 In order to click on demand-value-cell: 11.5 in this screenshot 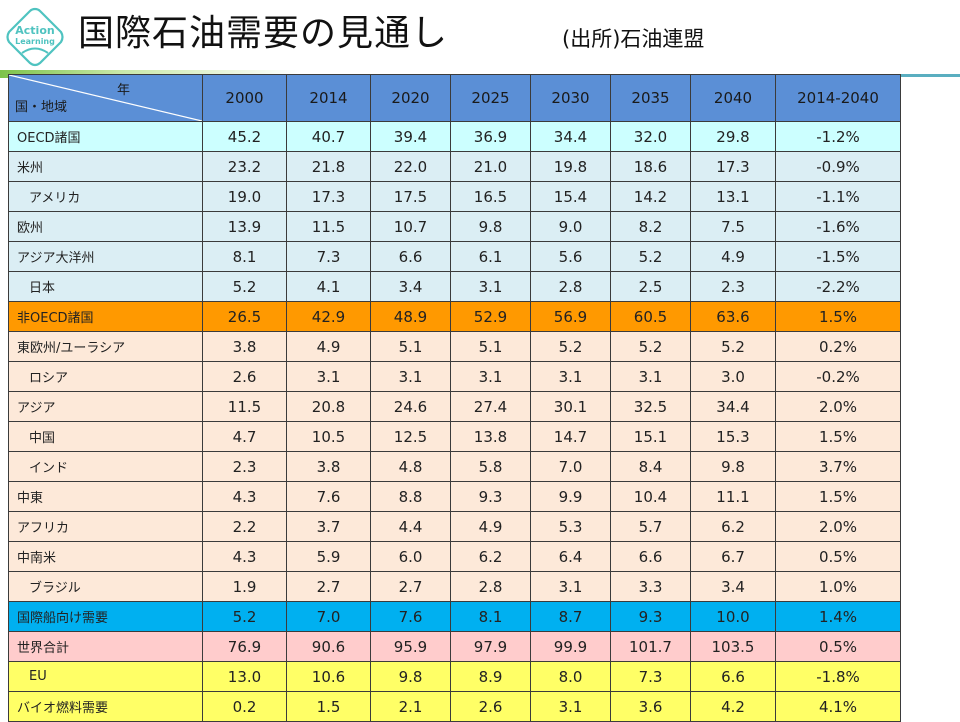, I will do `click(328, 226)`.